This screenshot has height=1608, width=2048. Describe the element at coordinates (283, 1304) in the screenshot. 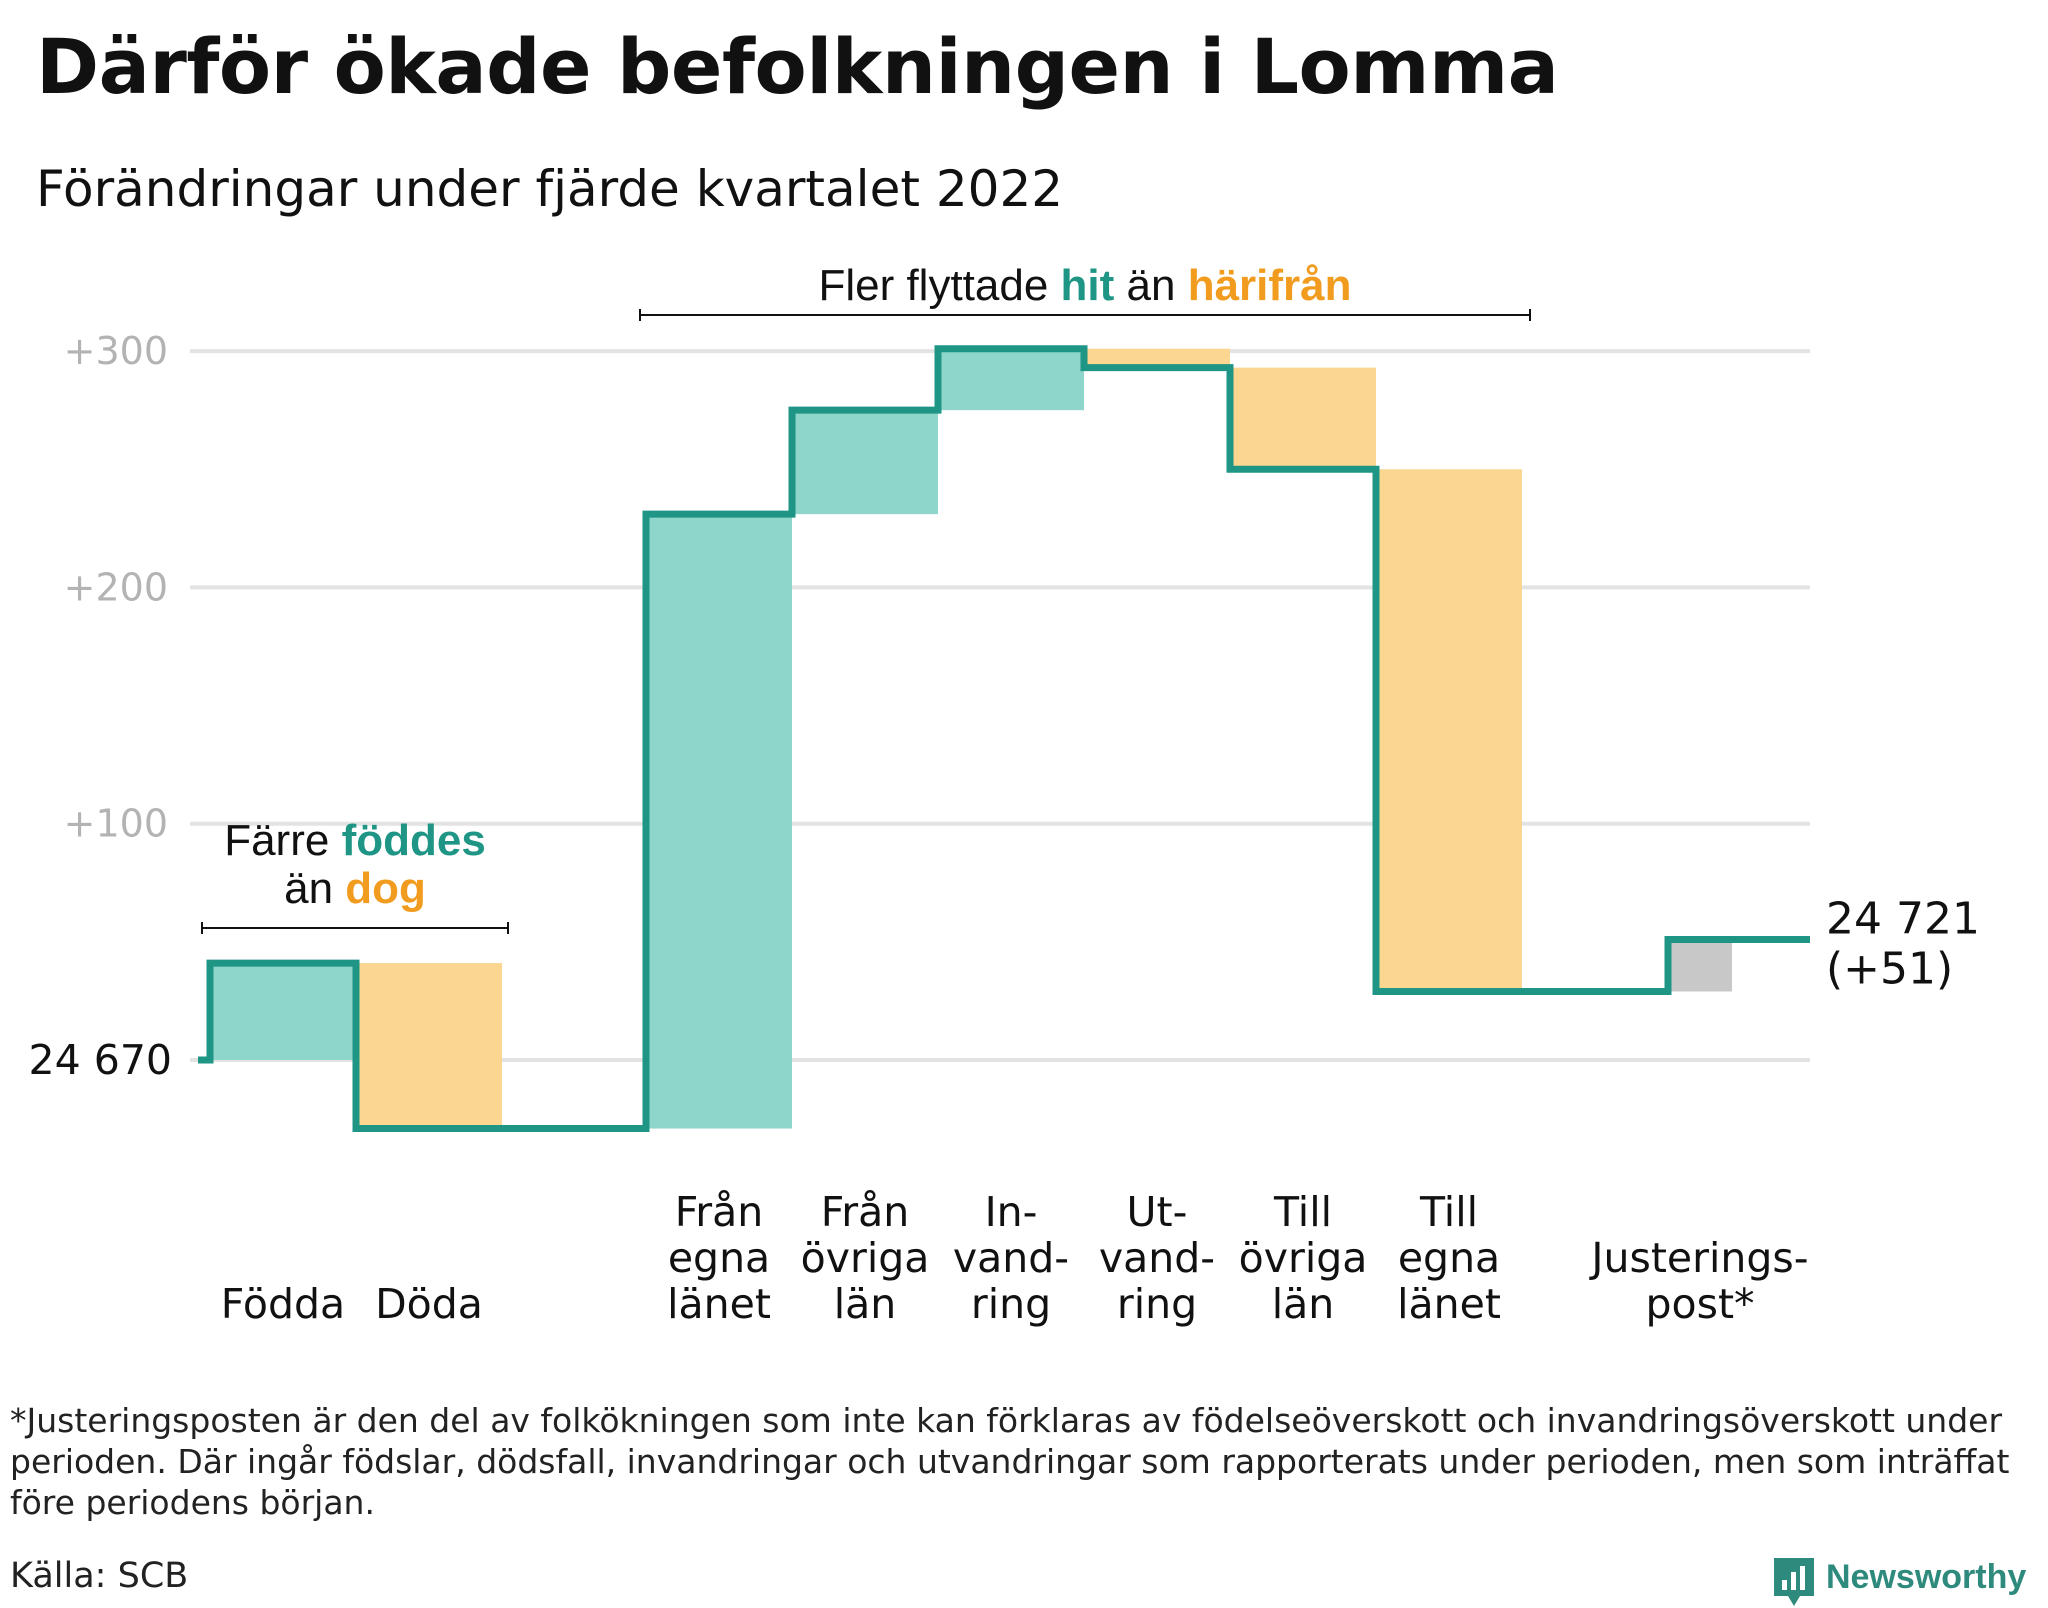

I see `category-label: Födda` at that location.